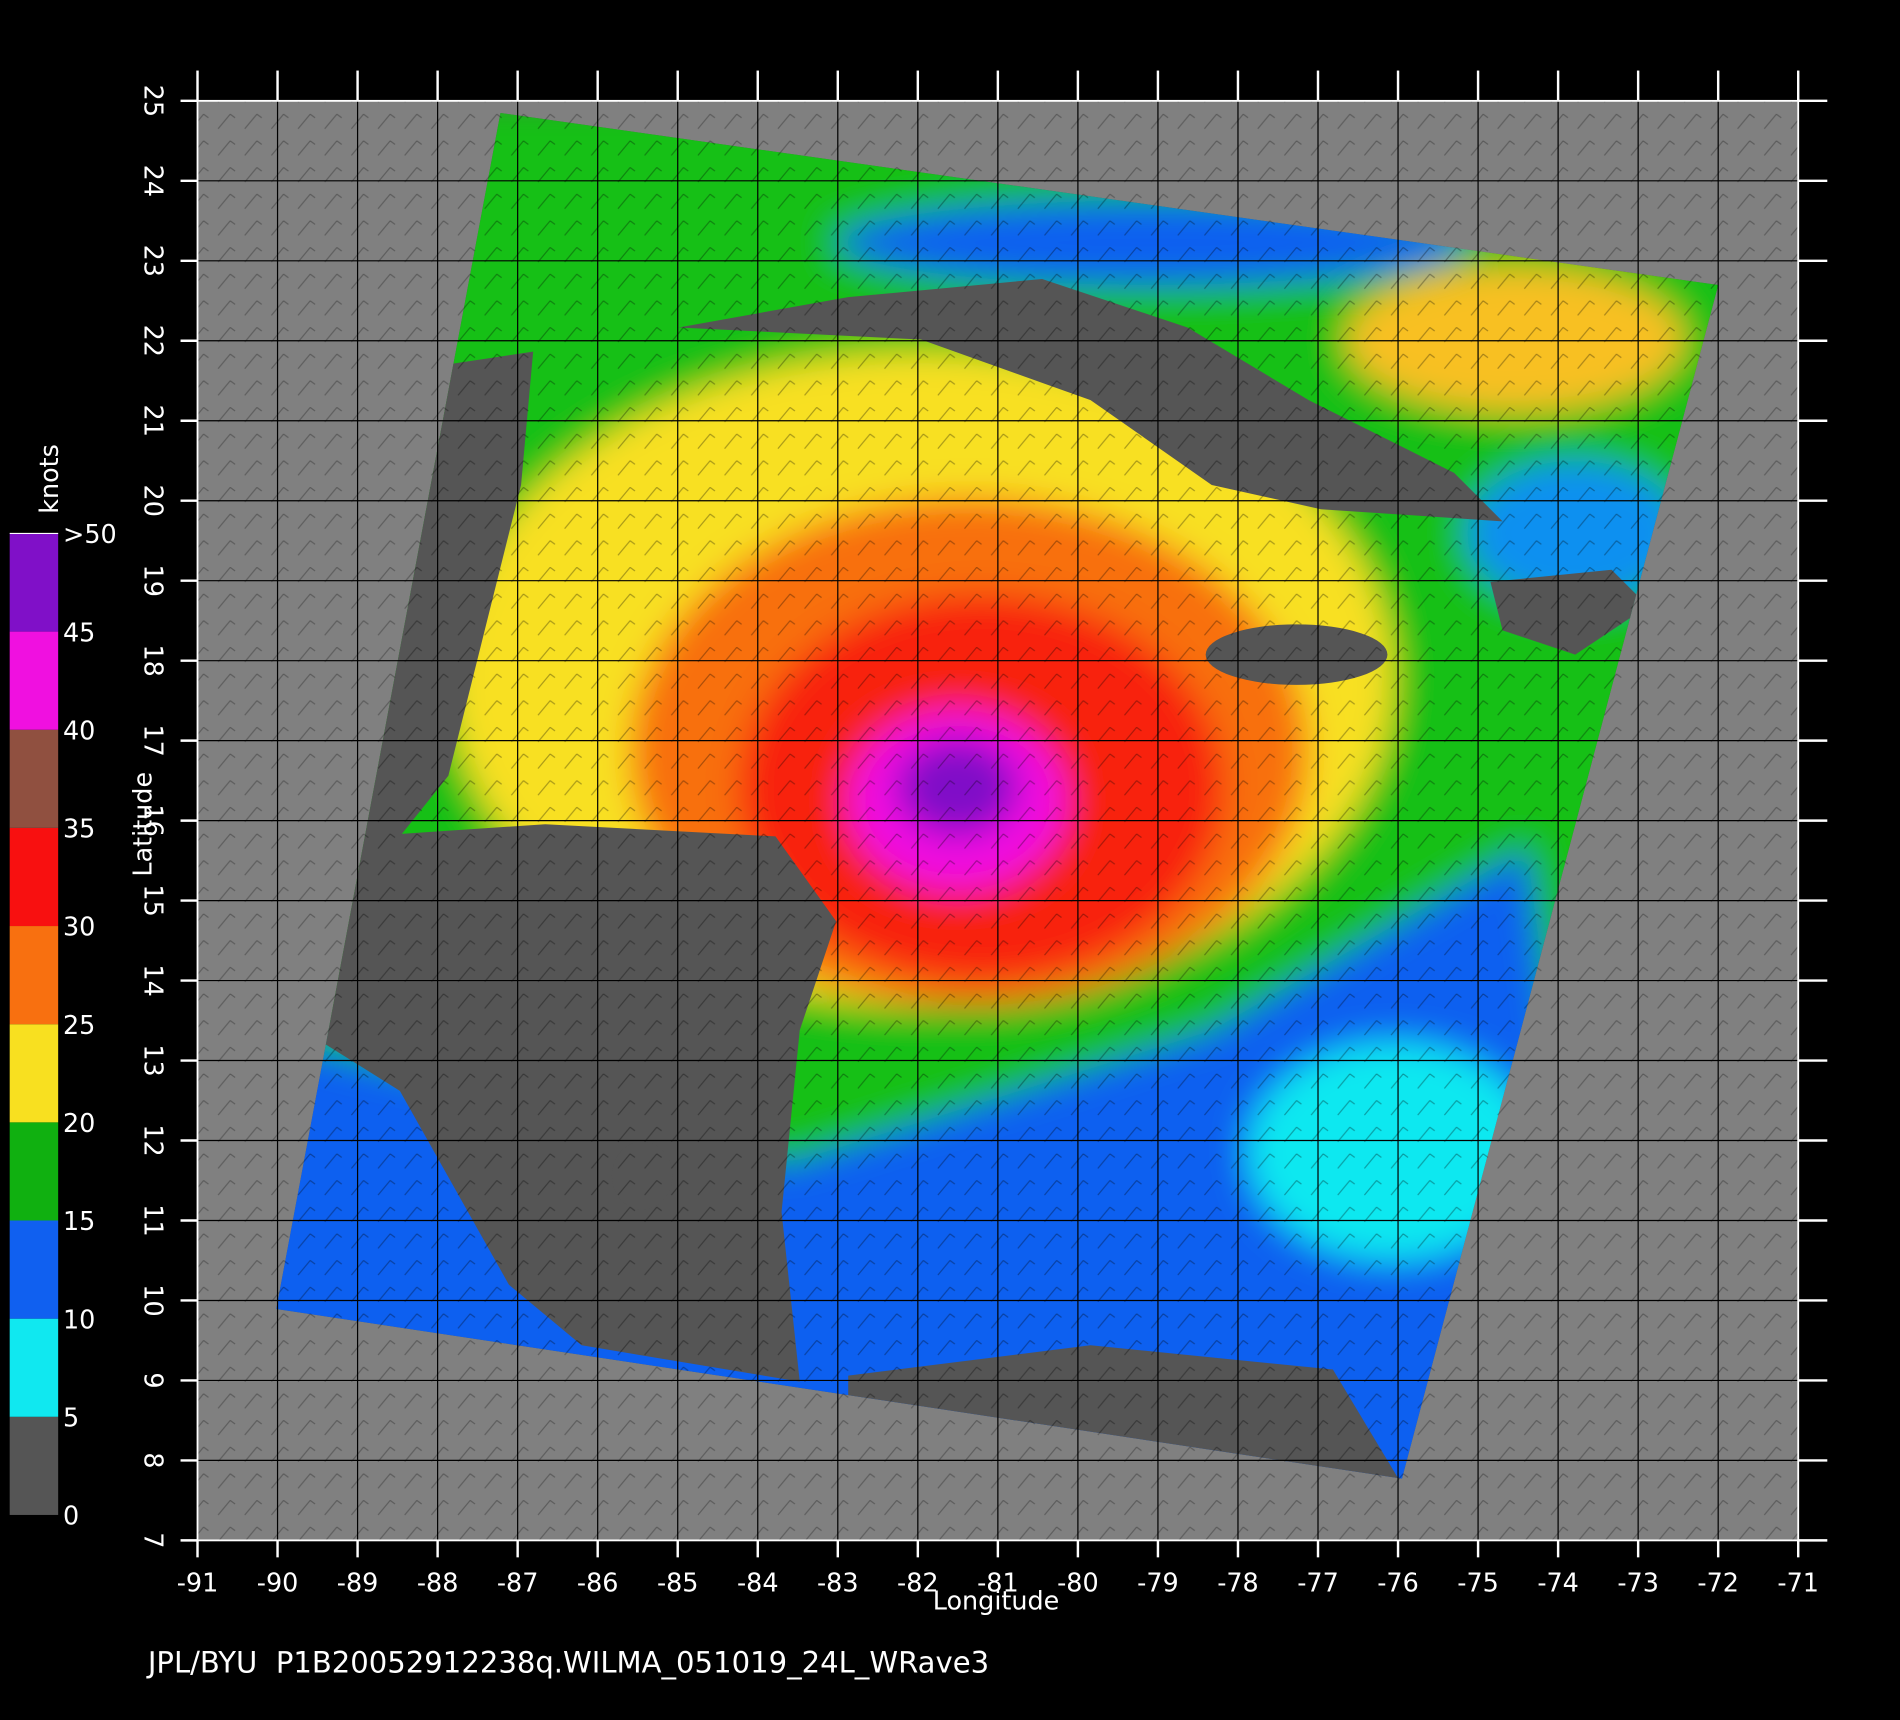  I want to click on colorbar-label: 20, so click(79, 1123).